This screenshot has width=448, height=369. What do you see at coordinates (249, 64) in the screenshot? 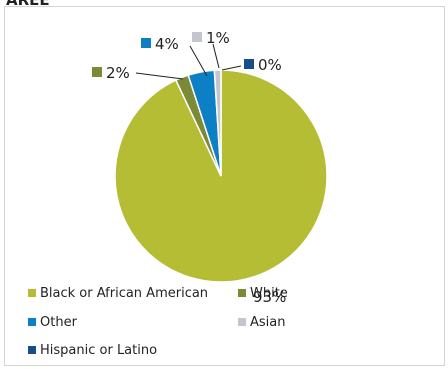
I see `data-label-key-hispanic-or-latino` at bounding box center [249, 64].